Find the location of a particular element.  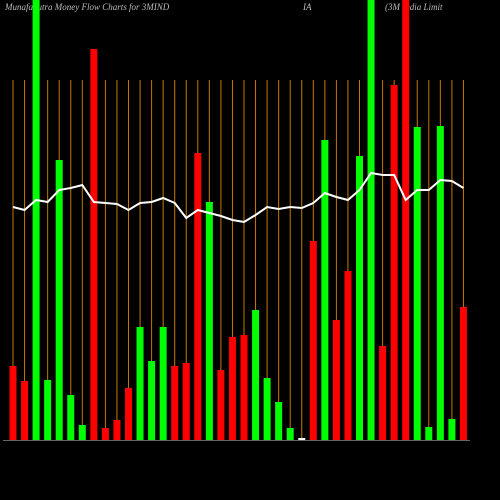

price-line is located at coordinates (238, 197).